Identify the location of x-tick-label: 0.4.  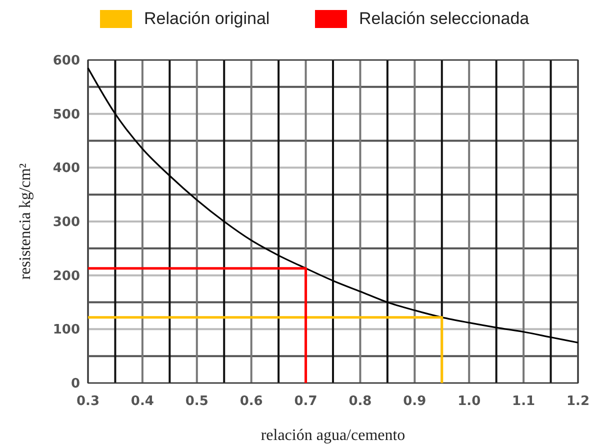
(142, 401).